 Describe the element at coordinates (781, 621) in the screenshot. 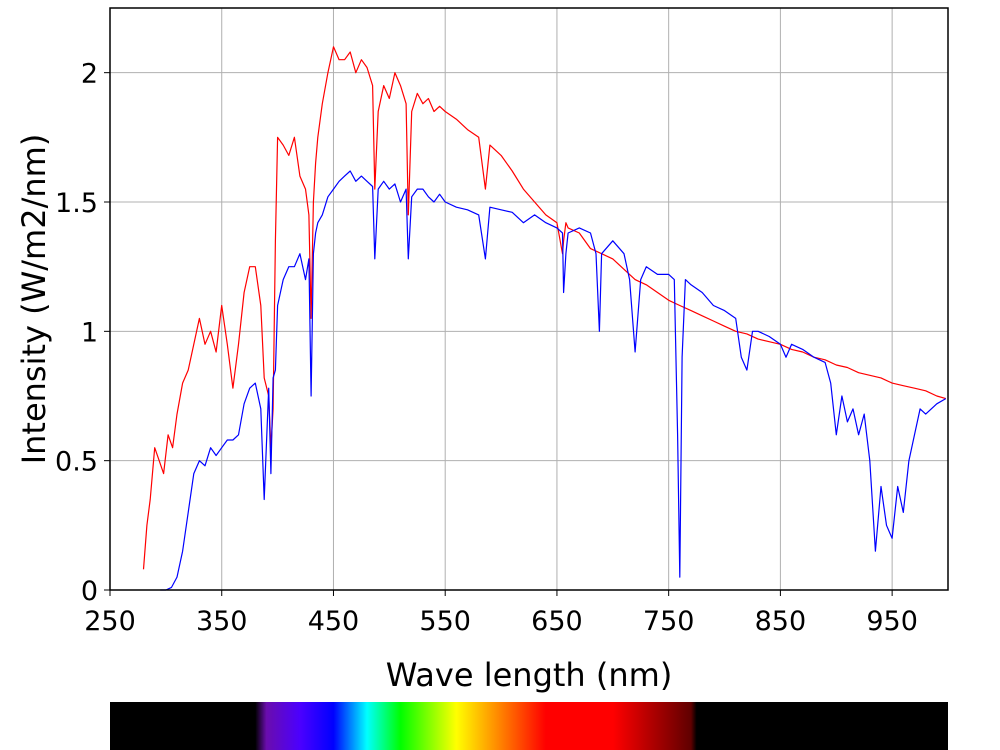

I see `x-tick-label: 850` at that location.